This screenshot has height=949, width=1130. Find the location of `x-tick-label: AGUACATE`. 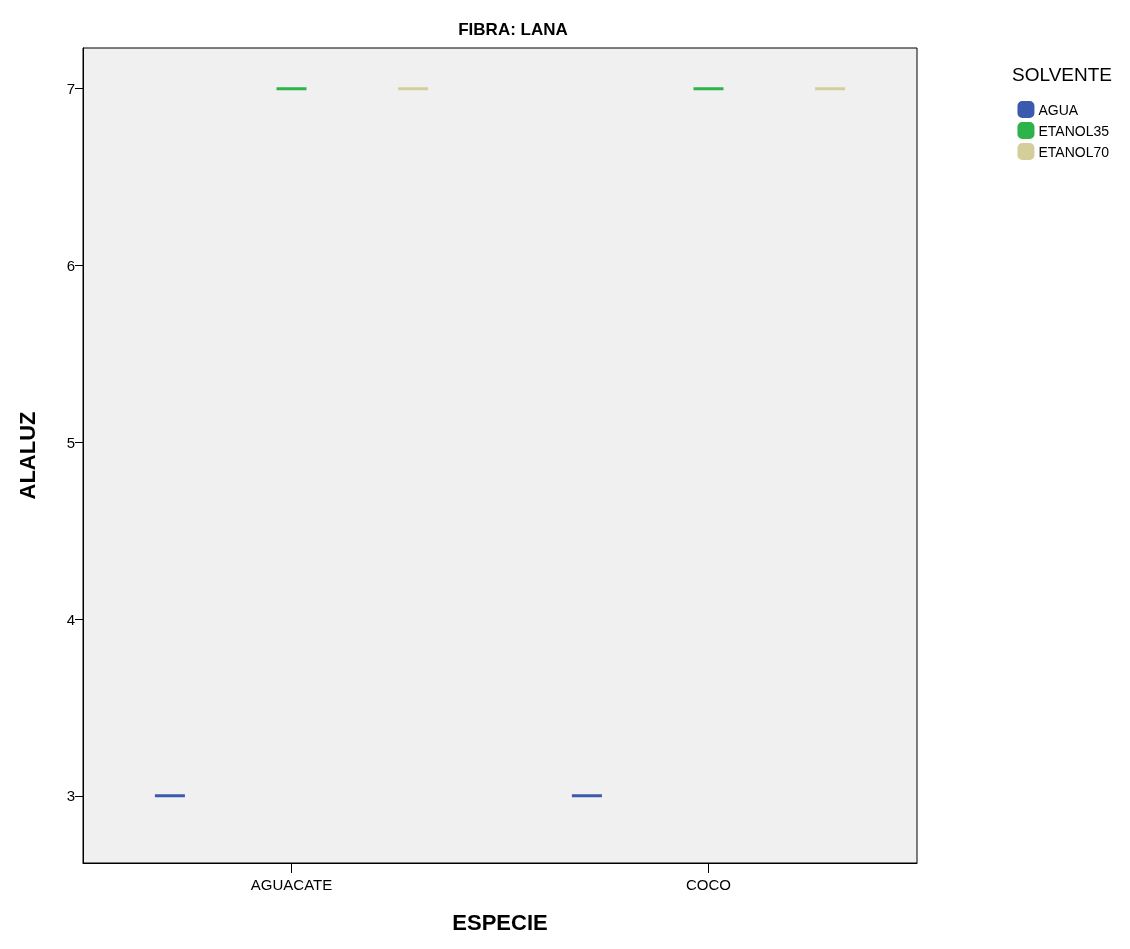

x-tick-label: AGUACATE is located at coordinates (291, 884).